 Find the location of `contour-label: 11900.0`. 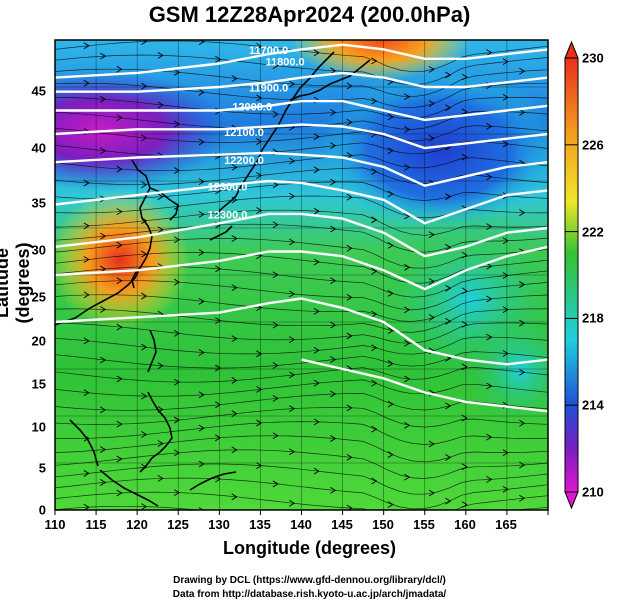

contour-label: 11900.0 is located at coordinates (268, 89).